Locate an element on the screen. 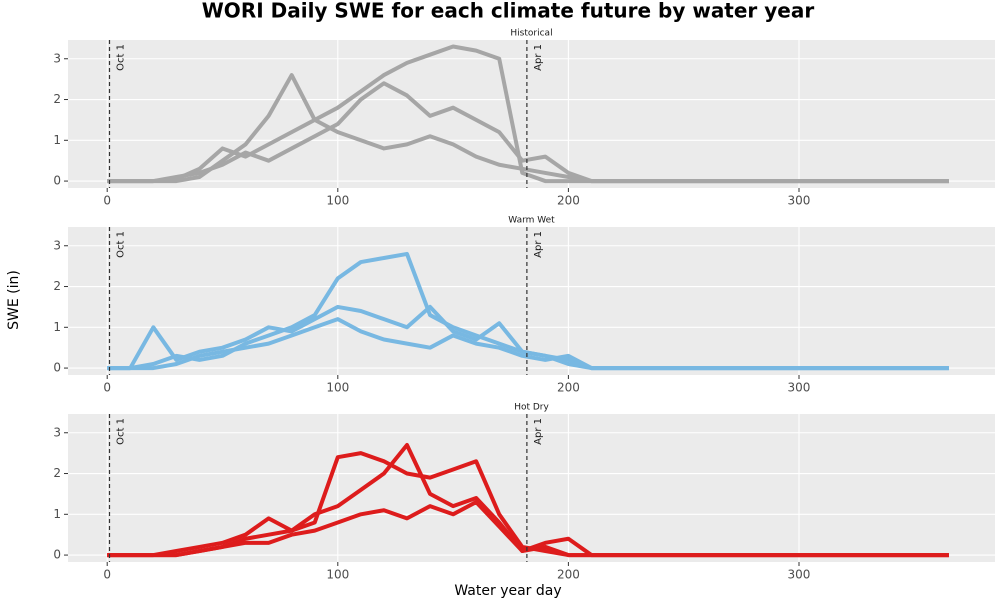 The image size is (1000, 604). panel-title: Historical is located at coordinates (531, 34).